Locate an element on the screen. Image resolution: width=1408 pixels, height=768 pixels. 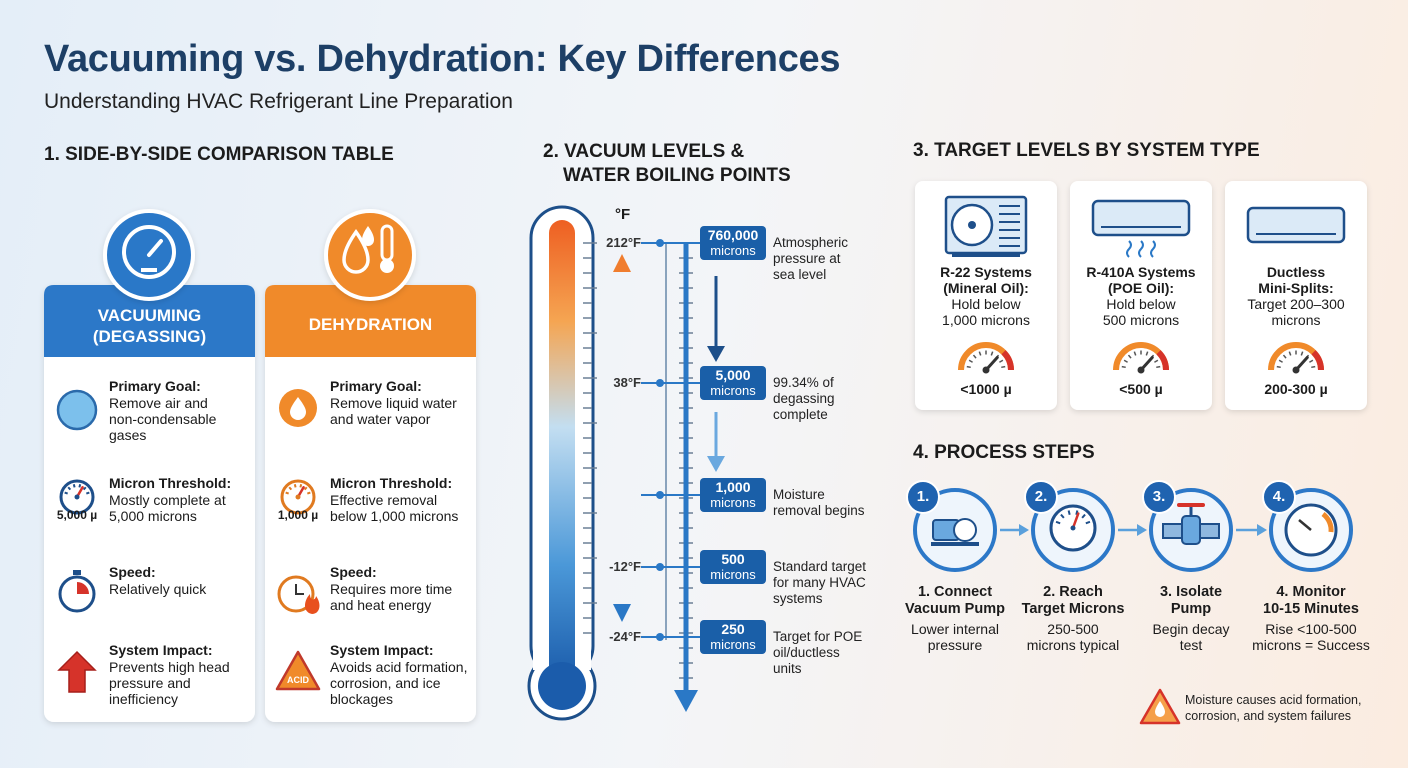
text-line: Rise <100-500 is located at coordinates (1311, 629).